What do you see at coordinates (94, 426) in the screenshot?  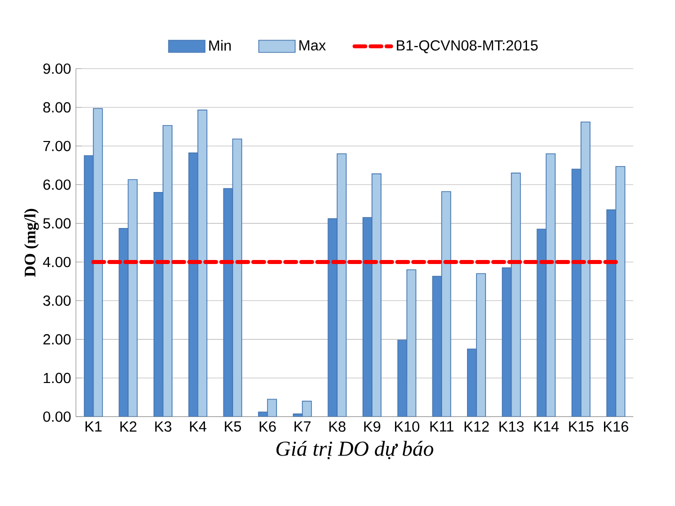 I see `x-tick-label: K1` at bounding box center [94, 426].